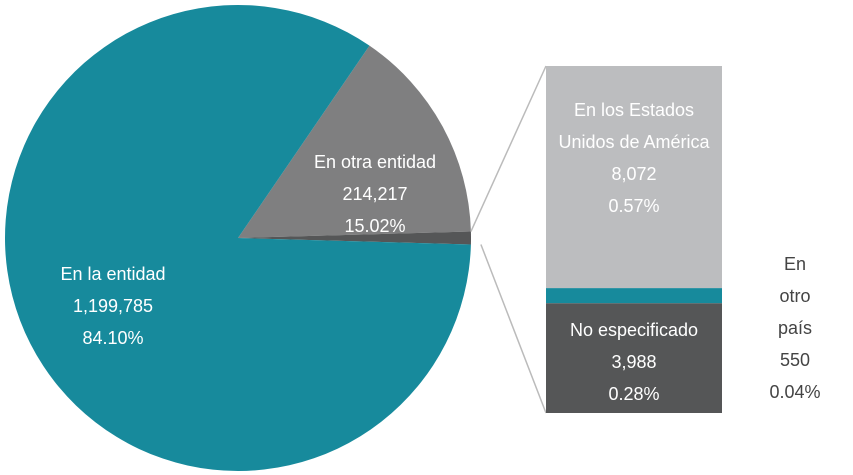  I want to click on label-line: 0.57%, so click(634, 206).